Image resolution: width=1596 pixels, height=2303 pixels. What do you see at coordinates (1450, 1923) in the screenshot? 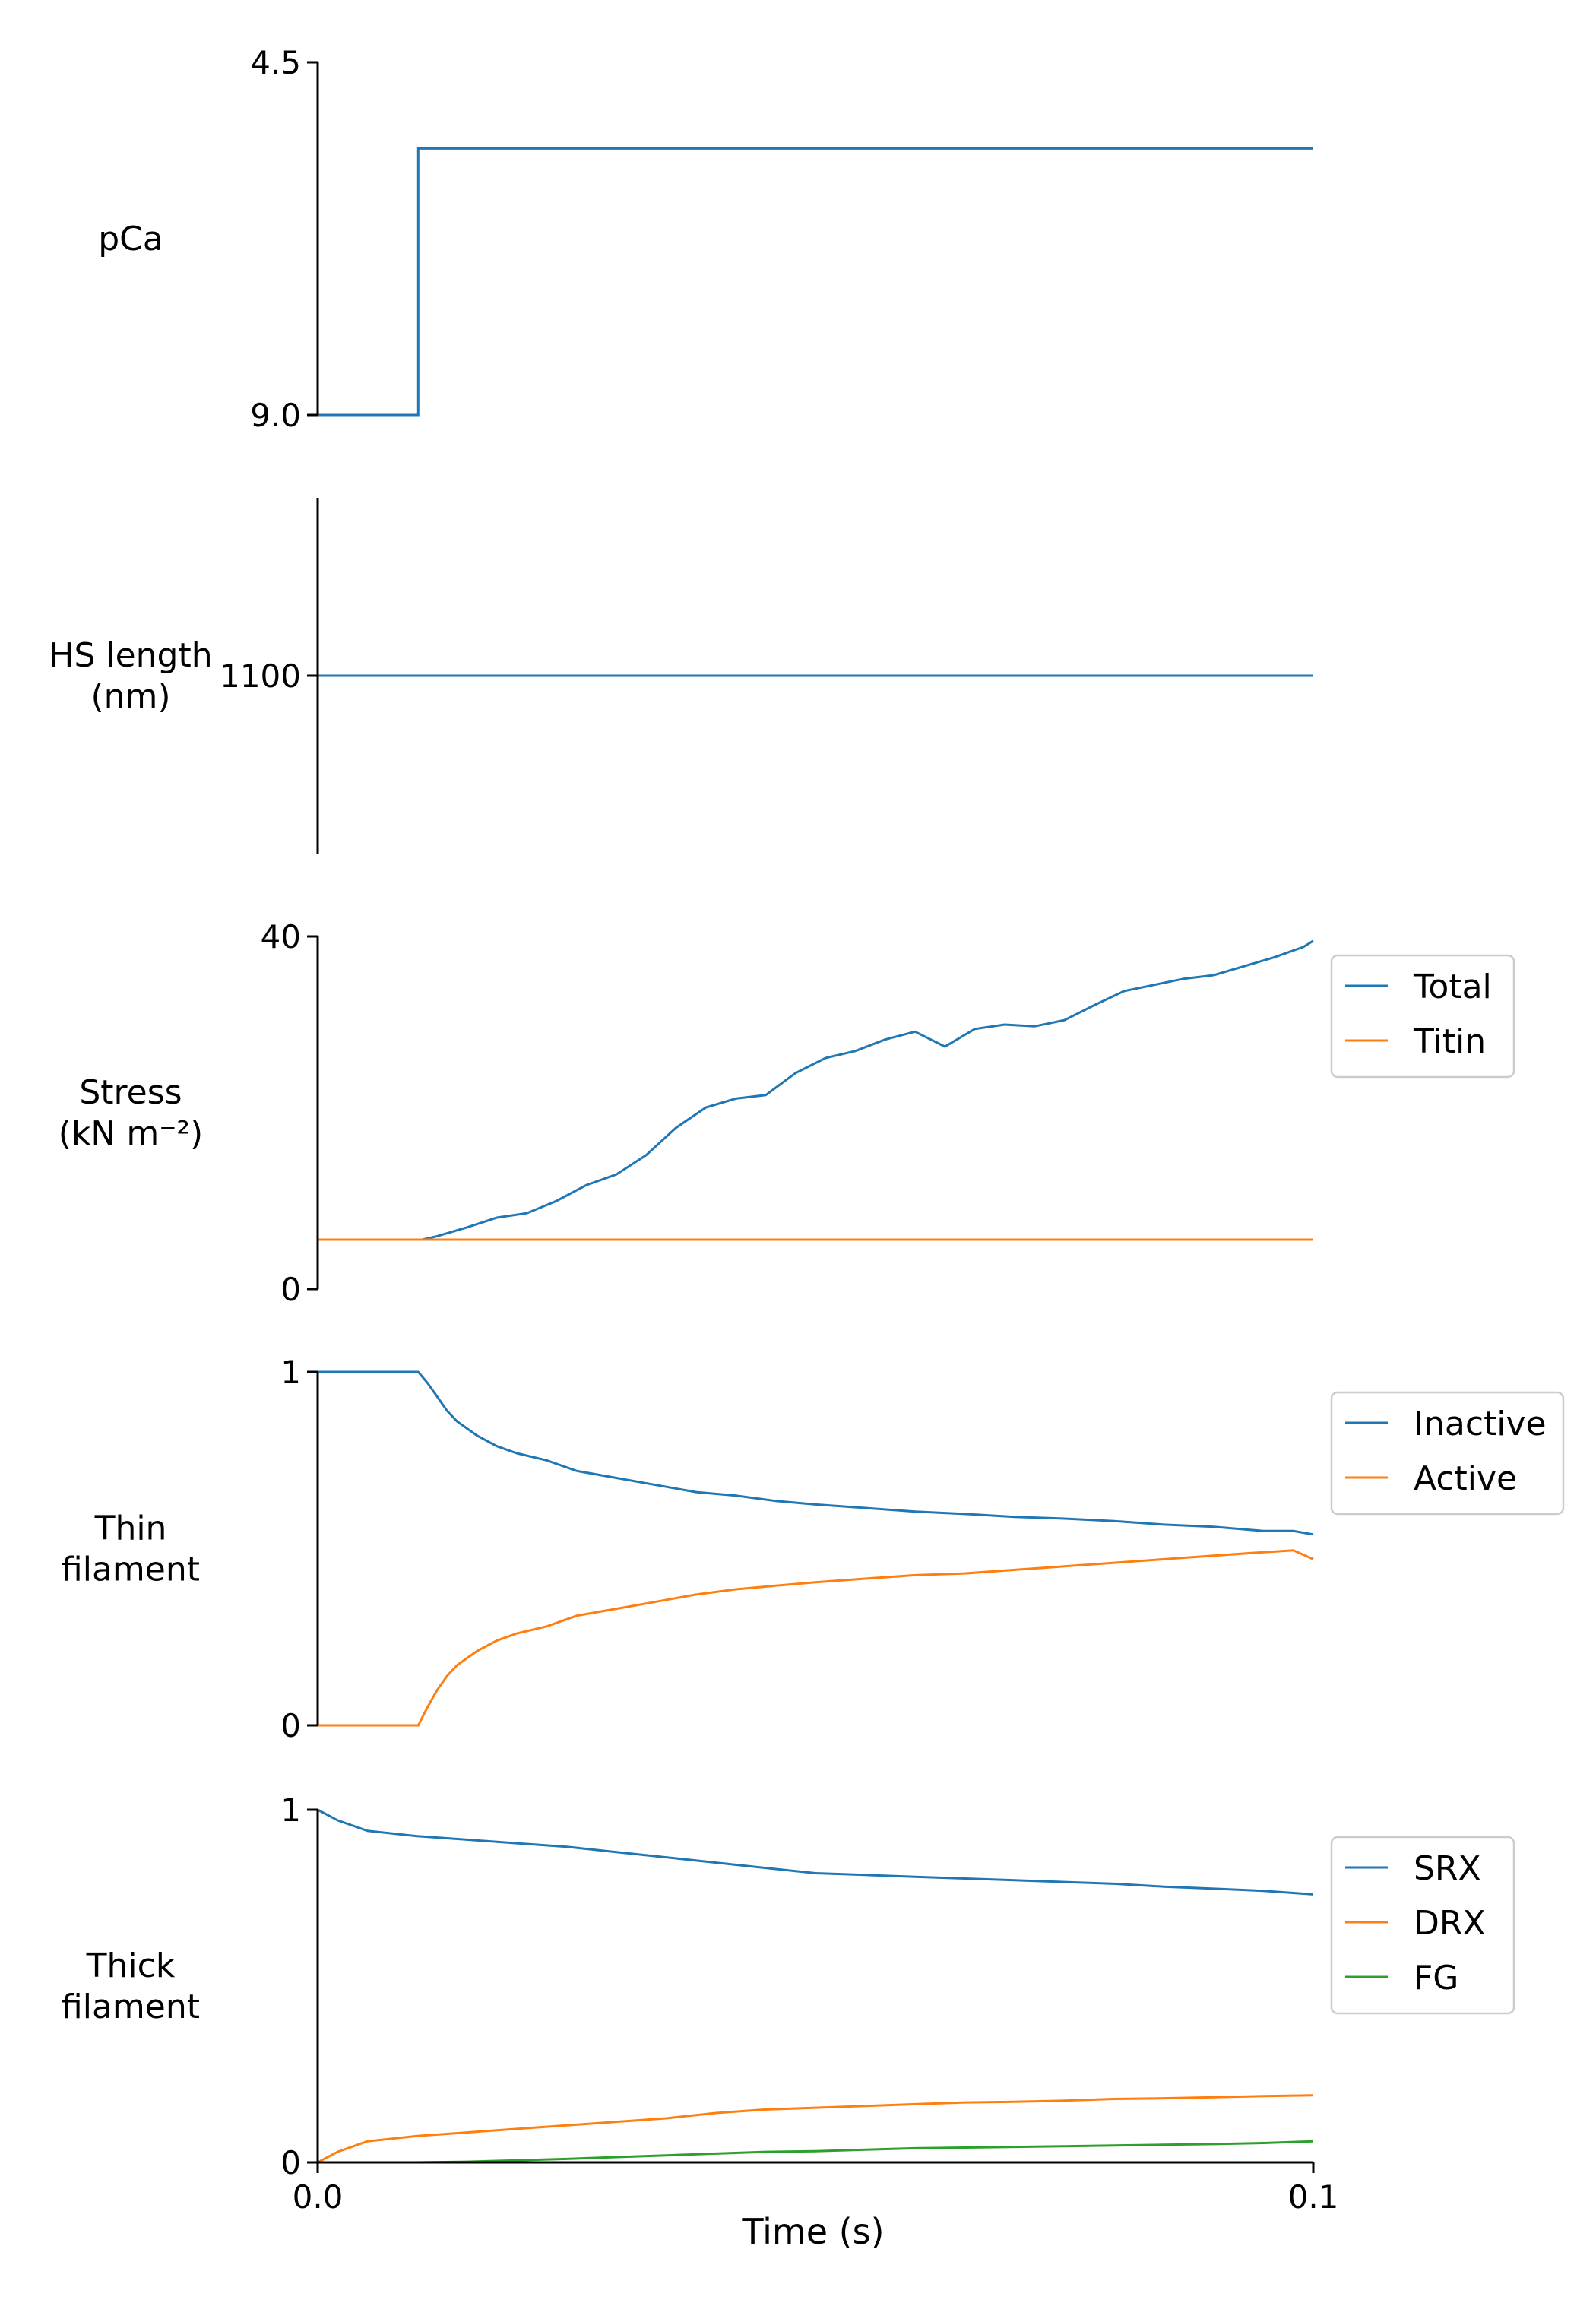
I see `legend-label: DRX` at bounding box center [1450, 1923].